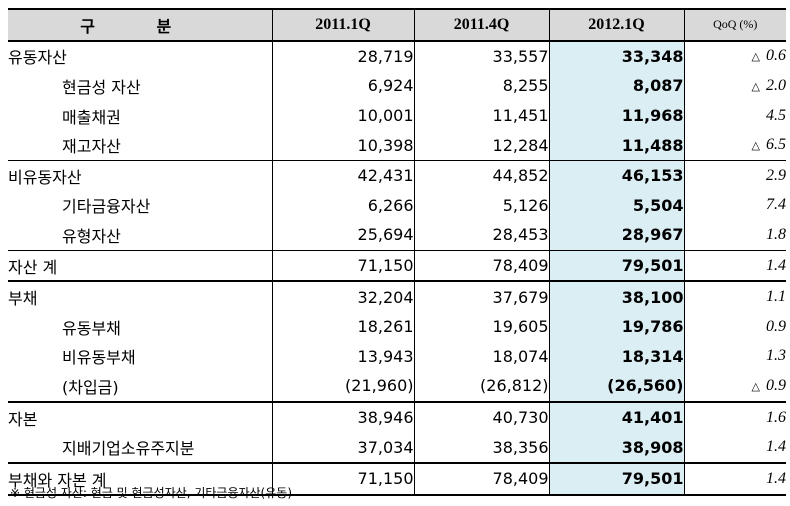 The height and width of the screenshot is (506, 790). I want to click on qoq-value: 0.6, so click(776, 56).